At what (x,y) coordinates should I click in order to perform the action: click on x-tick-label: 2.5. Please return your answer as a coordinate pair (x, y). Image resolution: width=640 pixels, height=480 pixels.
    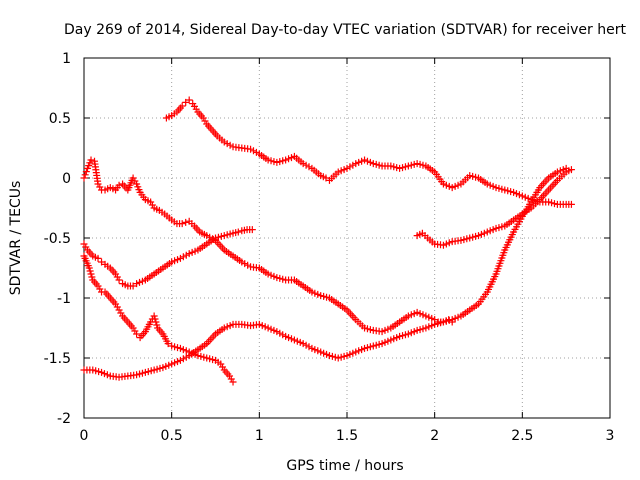
    Looking at the image, I should click on (522, 436).